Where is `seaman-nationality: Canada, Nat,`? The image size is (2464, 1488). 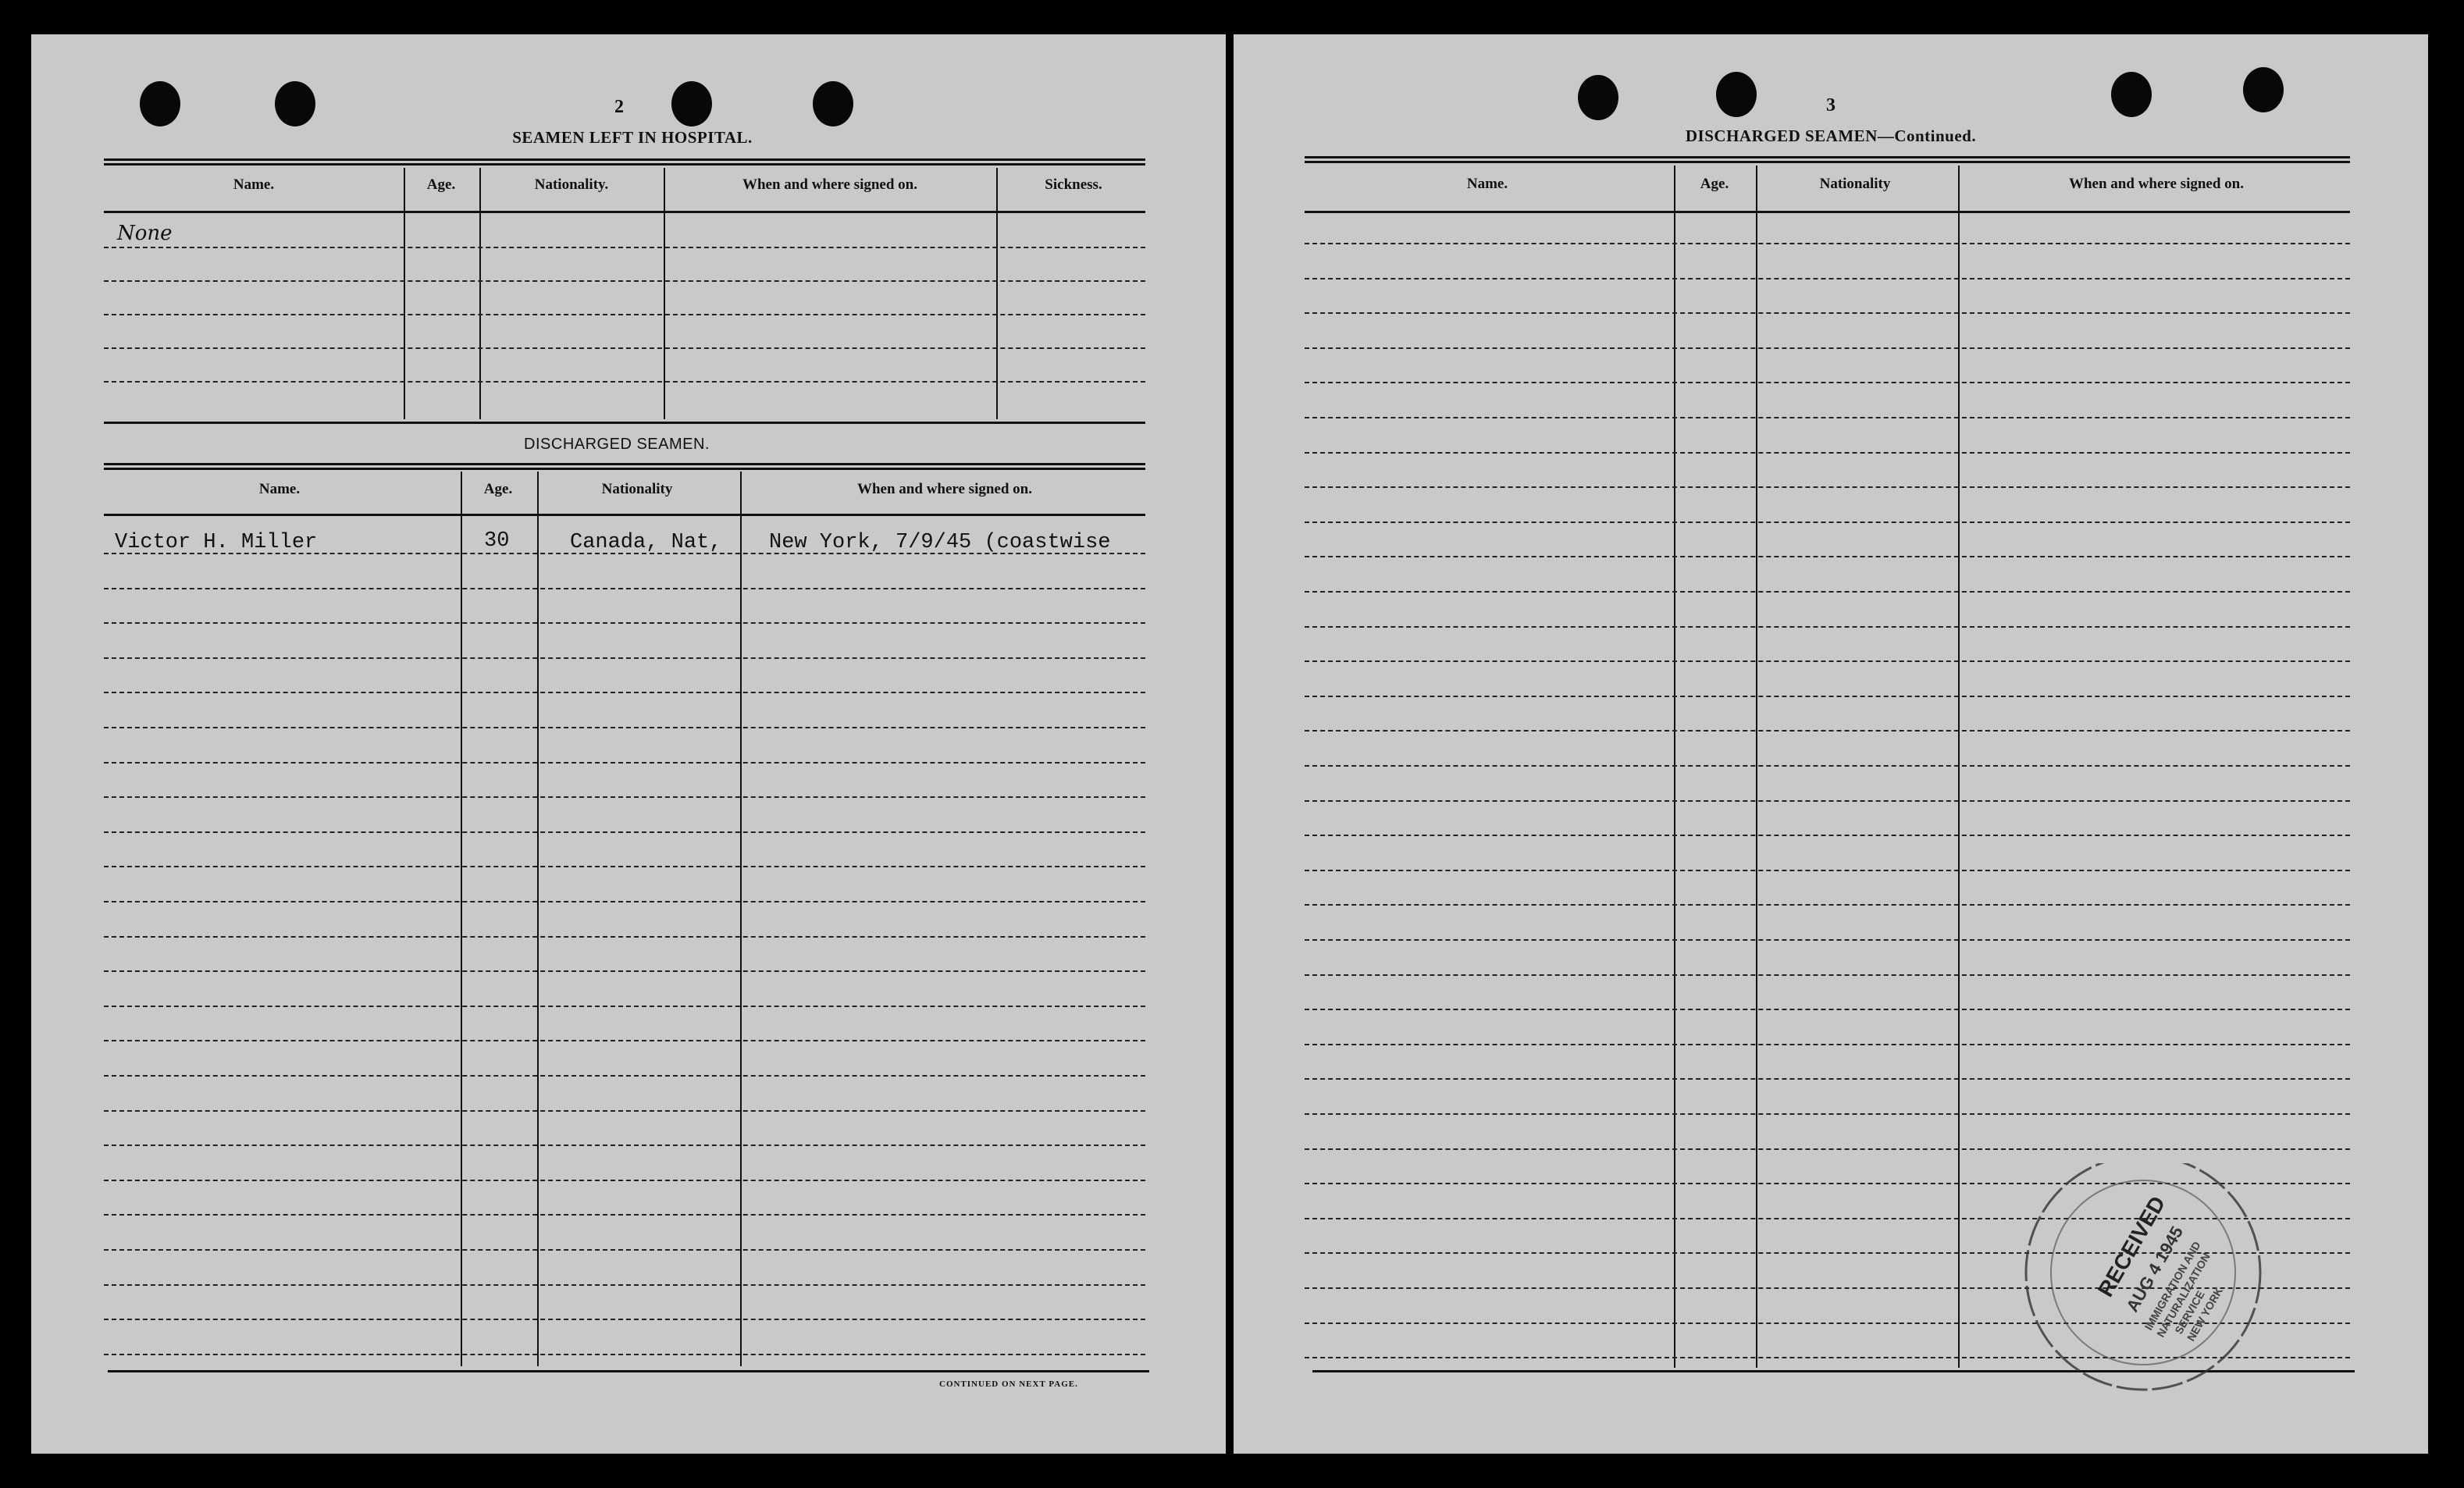
seaman-nationality: Canada, Nat, is located at coordinates (646, 542).